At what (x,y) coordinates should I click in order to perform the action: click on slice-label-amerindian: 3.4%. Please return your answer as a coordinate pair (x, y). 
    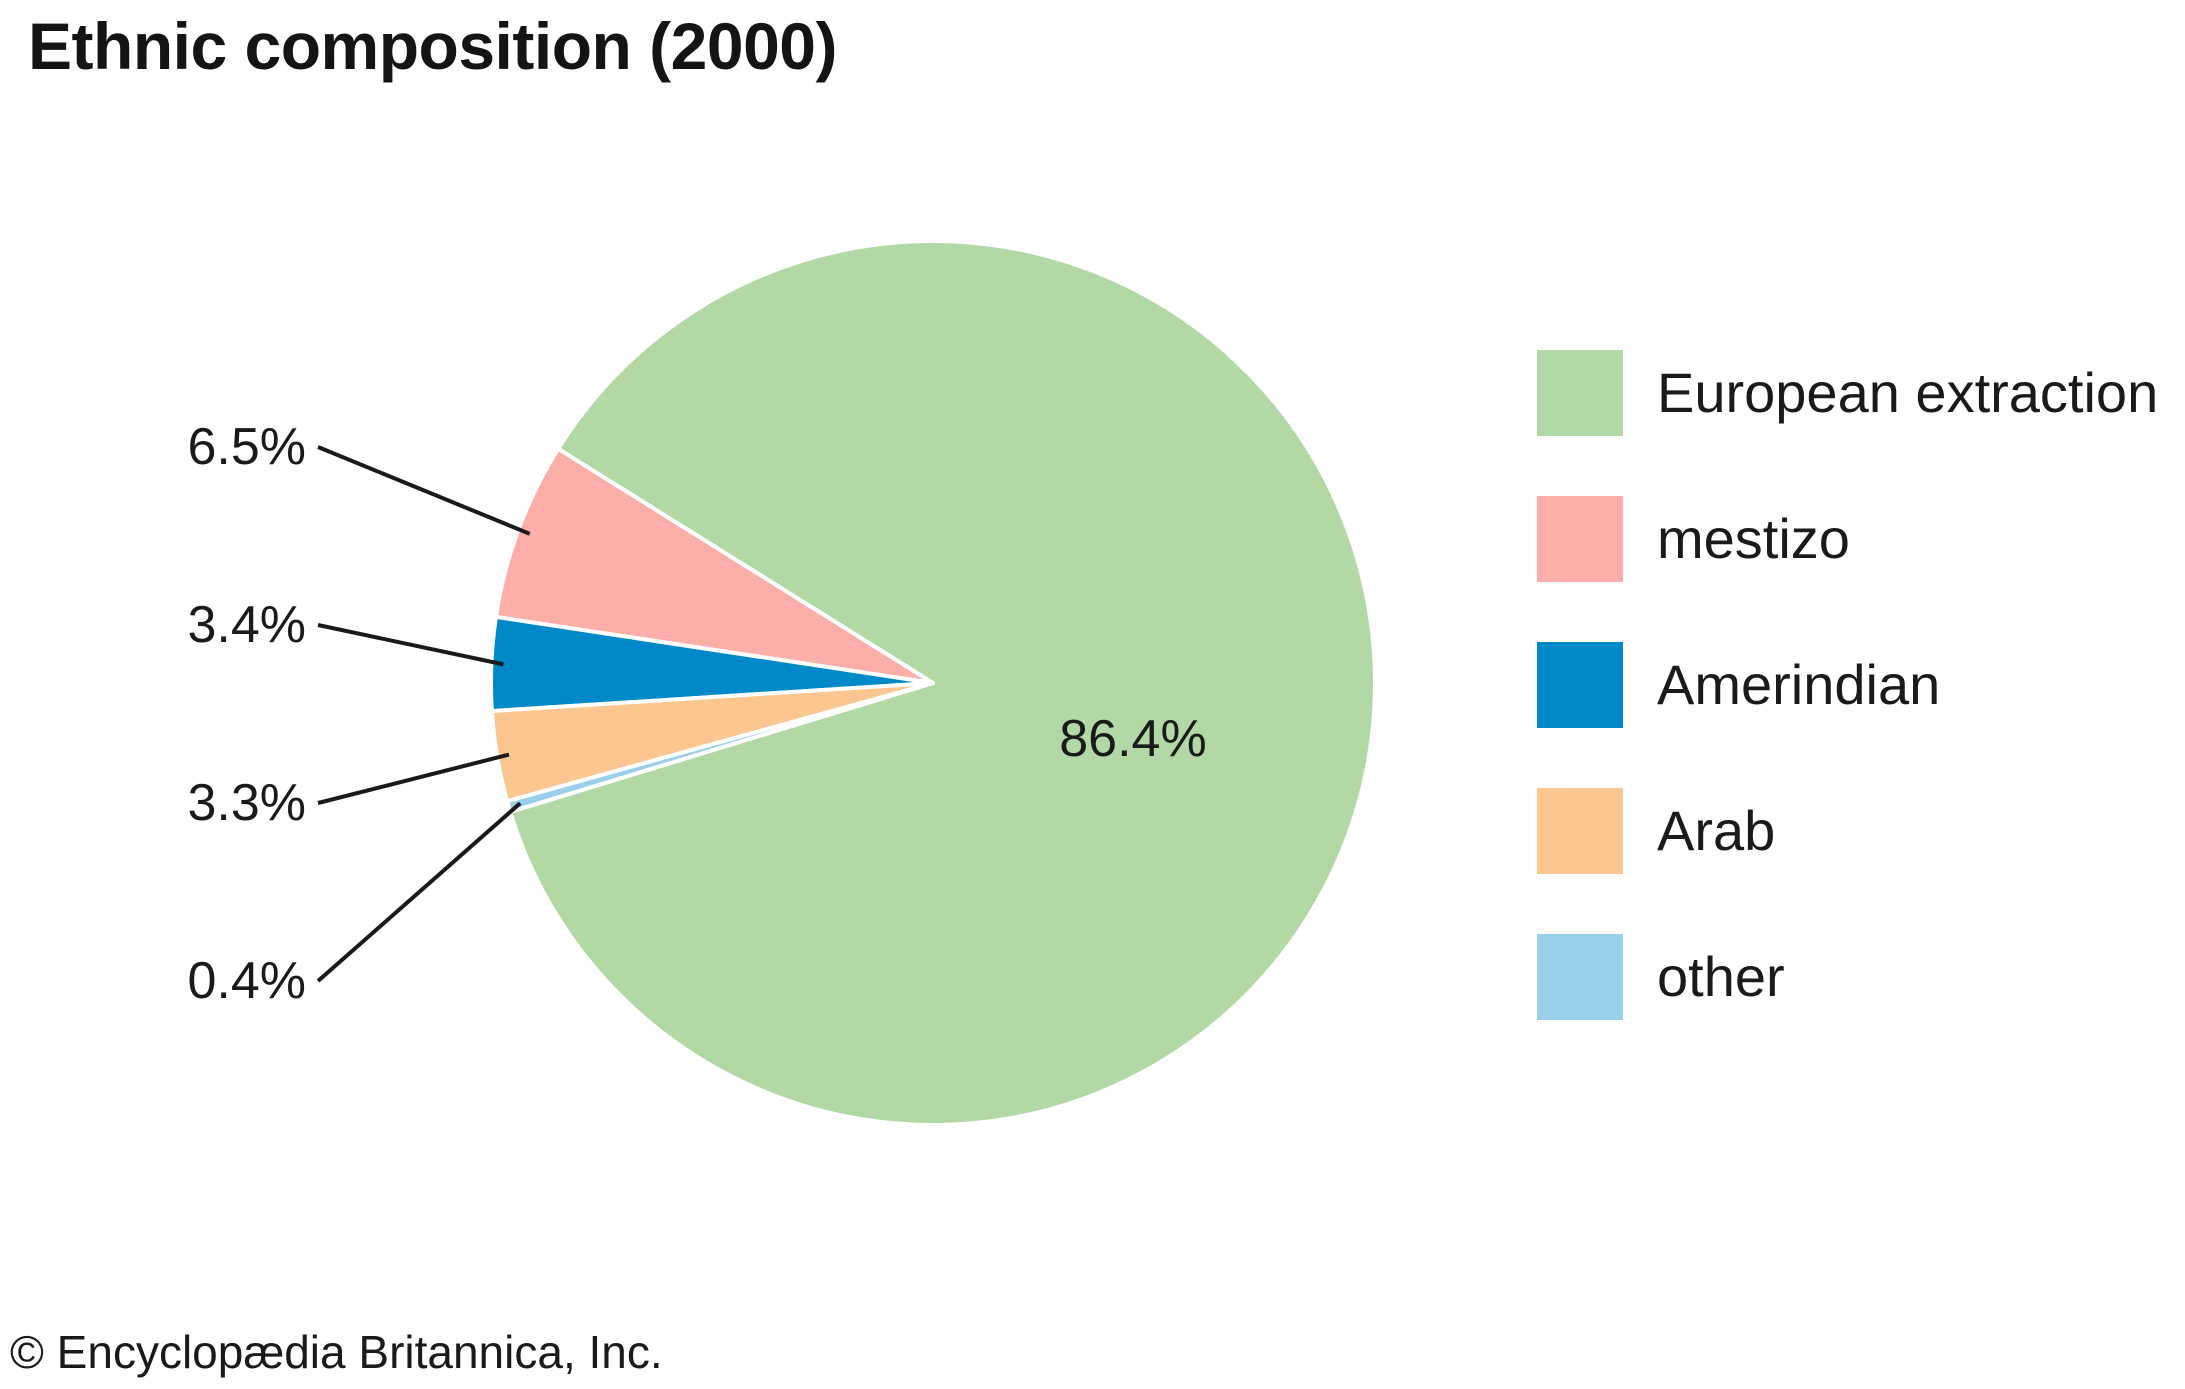
    Looking at the image, I should click on (246, 625).